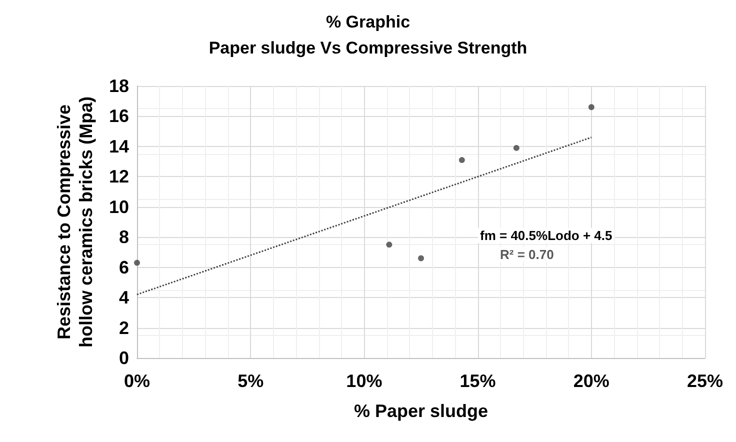  I want to click on y-axis-title: Resistance to Compressive hollow ceramics bricks (Mpa), so click(75, 222).